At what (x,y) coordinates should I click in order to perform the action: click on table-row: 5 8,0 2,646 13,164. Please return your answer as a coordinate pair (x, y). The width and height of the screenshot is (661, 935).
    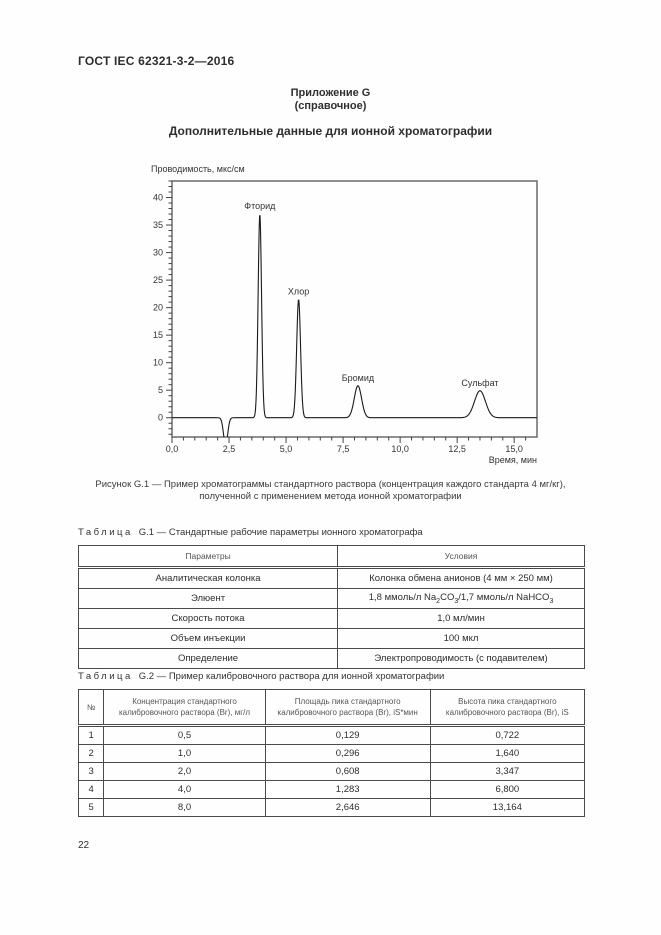
    Looking at the image, I should click on (331, 807).